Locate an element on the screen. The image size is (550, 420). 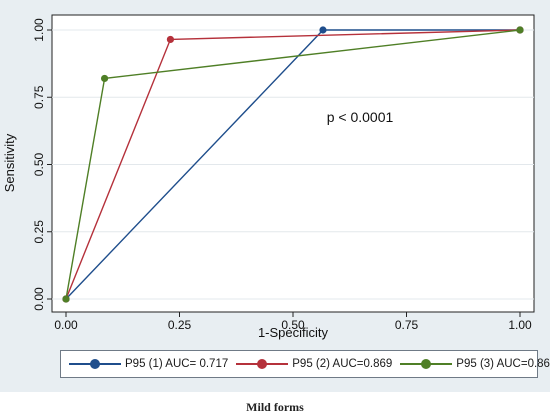
x-tick-label: 0.50 is located at coordinates (293, 325).